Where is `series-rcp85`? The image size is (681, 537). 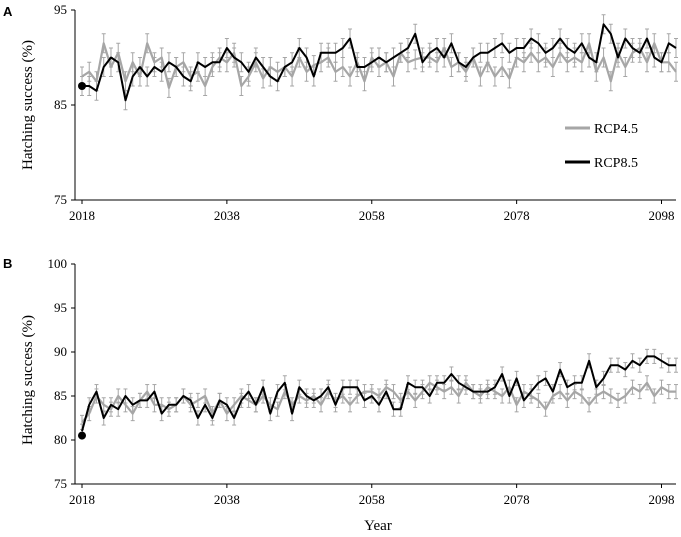 series-rcp85 is located at coordinates (379, 393).